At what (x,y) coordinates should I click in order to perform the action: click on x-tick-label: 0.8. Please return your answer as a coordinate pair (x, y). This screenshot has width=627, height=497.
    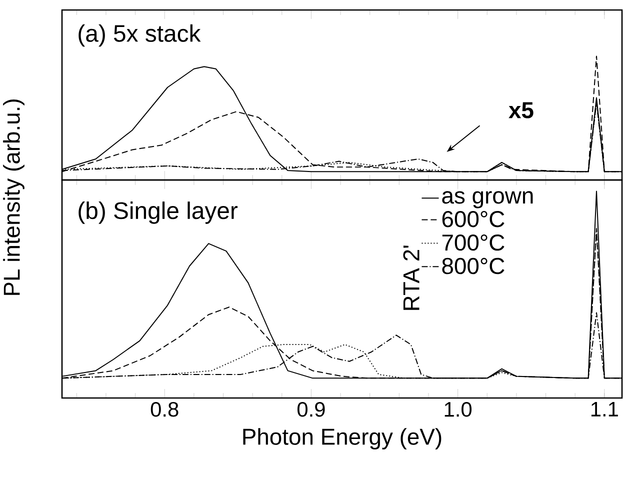
    Looking at the image, I should click on (164, 409).